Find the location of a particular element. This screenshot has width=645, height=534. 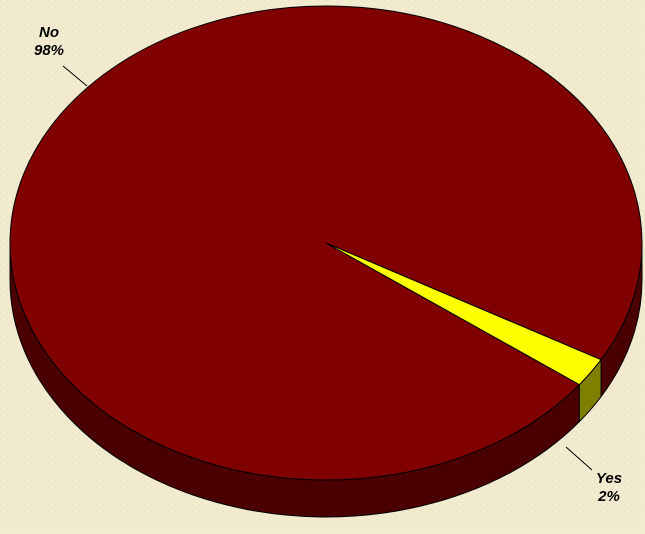

label-no: No 98% is located at coordinates (49, 42).